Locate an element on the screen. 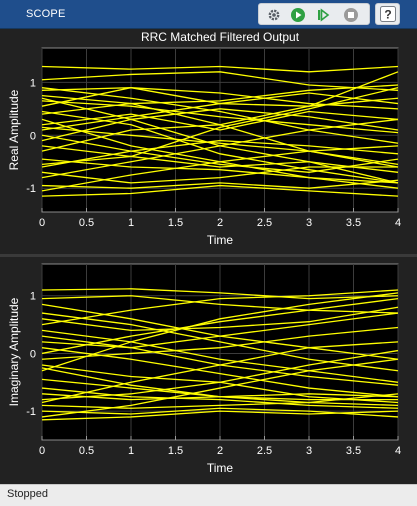 This screenshot has width=417, height=506. help-button: ? is located at coordinates (387, 14).